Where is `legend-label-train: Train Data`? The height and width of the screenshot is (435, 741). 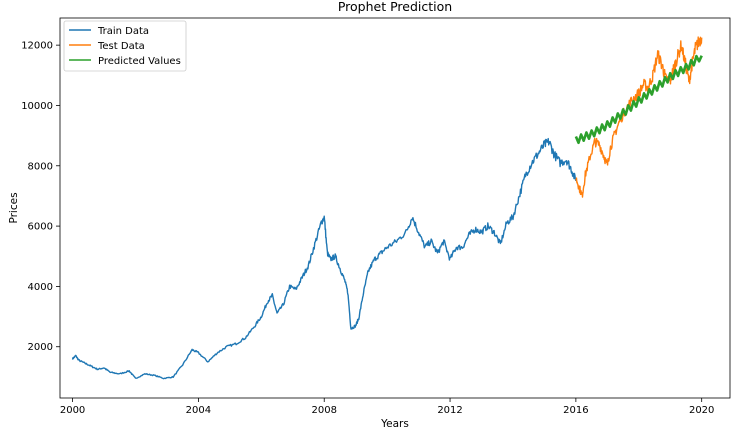 legend-label-train: Train Data is located at coordinates (123, 31).